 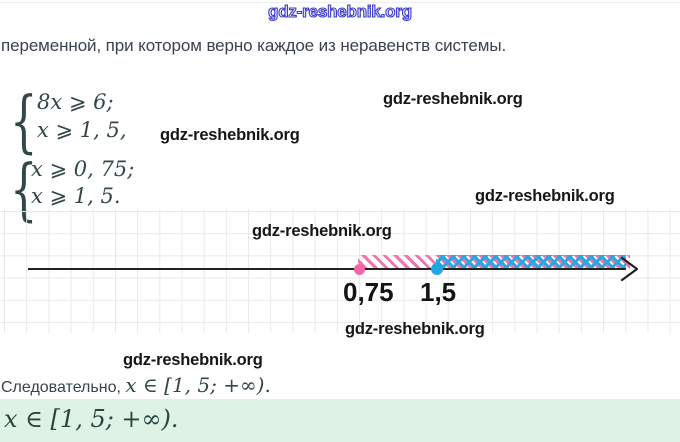 What do you see at coordinates (82, 130) in the screenshot?
I see `inequality-line: x ⩾ 1, 5,` at bounding box center [82, 130].